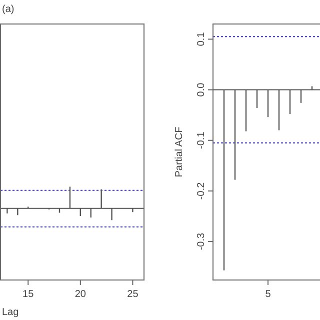 This screenshot has height=320, width=320. I want to click on x-tick-label: 20, so click(80, 294).